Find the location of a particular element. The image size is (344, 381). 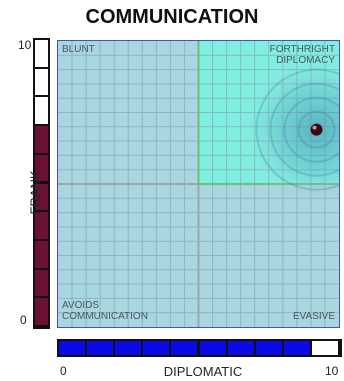

quadrant-label-avoids-communication: AVOIDS COMMUNICATION is located at coordinates (105, 311).